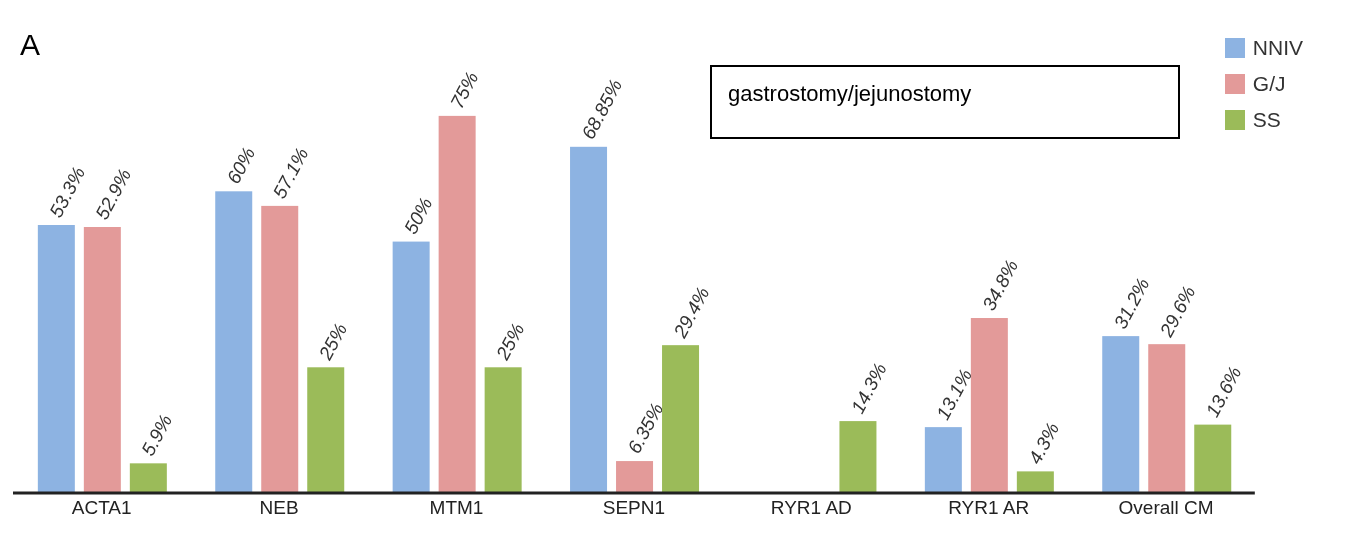  I want to click on data-label: 75%, so click(464, 90).